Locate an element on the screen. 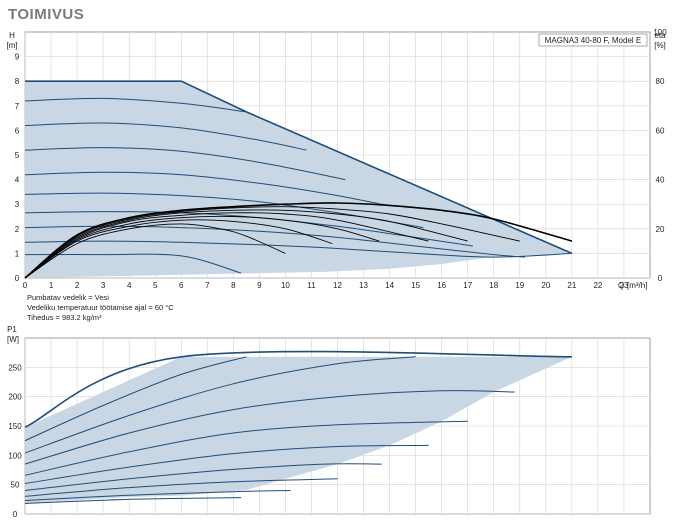  power-y-tick-label: 250 is located at coordinates (15, 367).